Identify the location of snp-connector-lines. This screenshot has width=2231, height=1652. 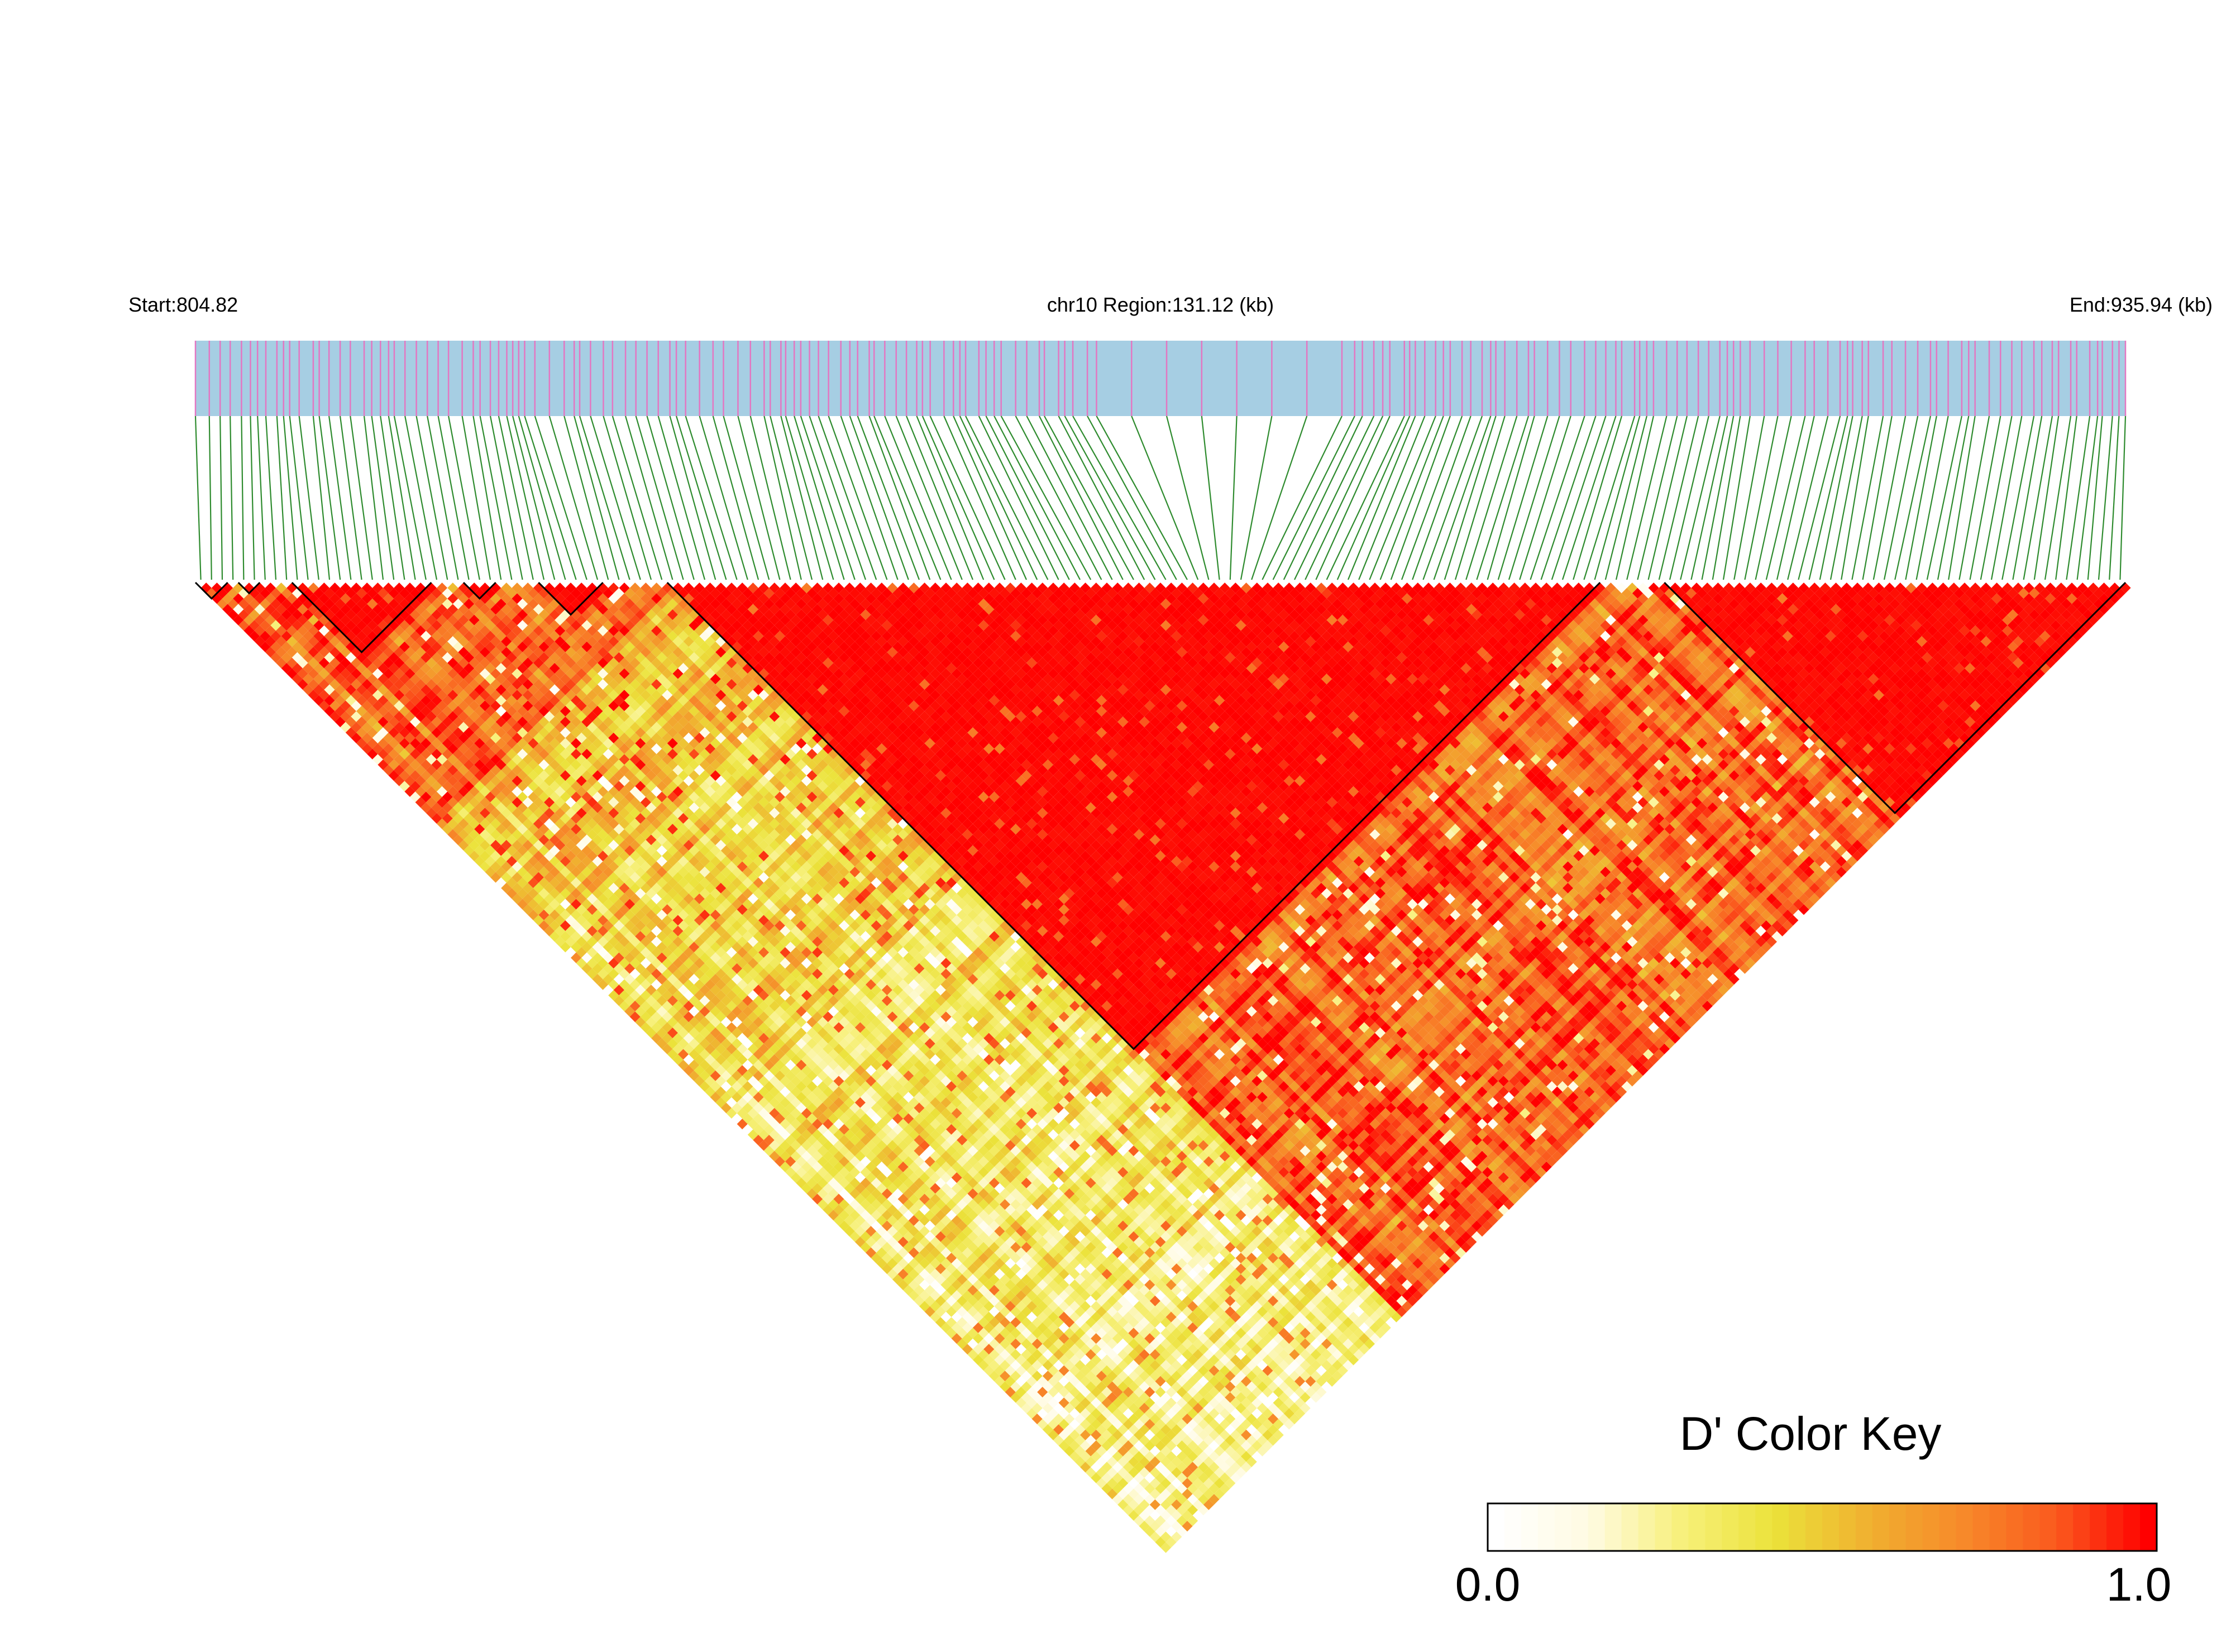
(1160, 498).